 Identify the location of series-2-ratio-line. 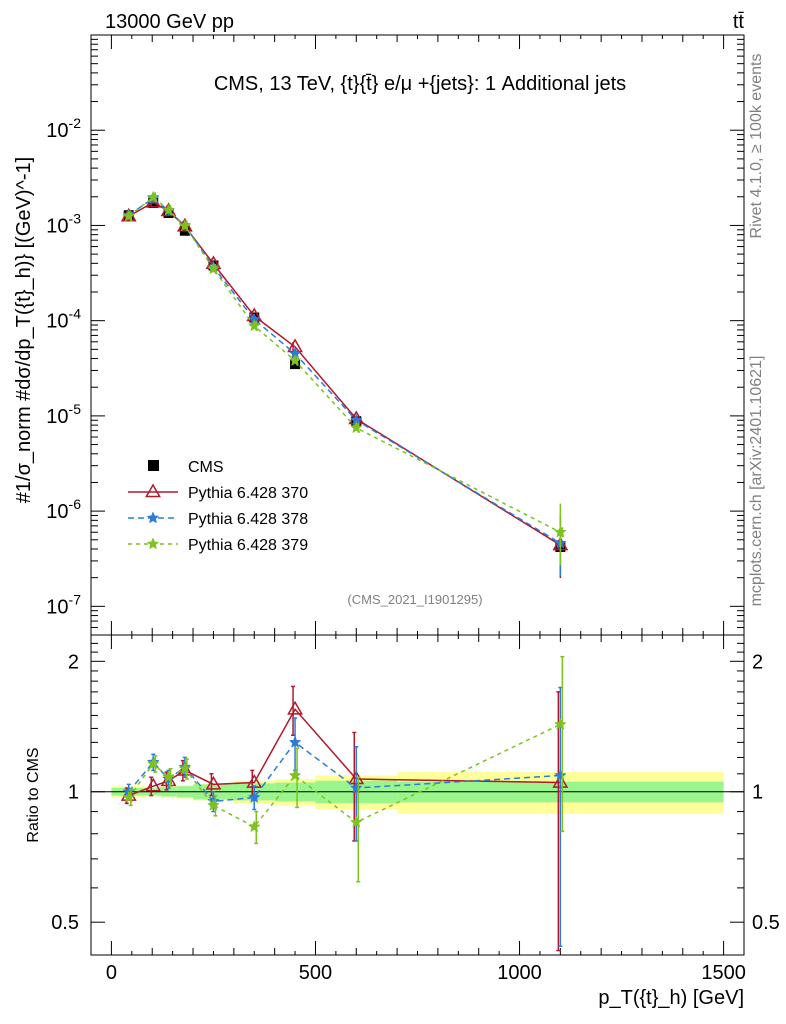
(344, 775).